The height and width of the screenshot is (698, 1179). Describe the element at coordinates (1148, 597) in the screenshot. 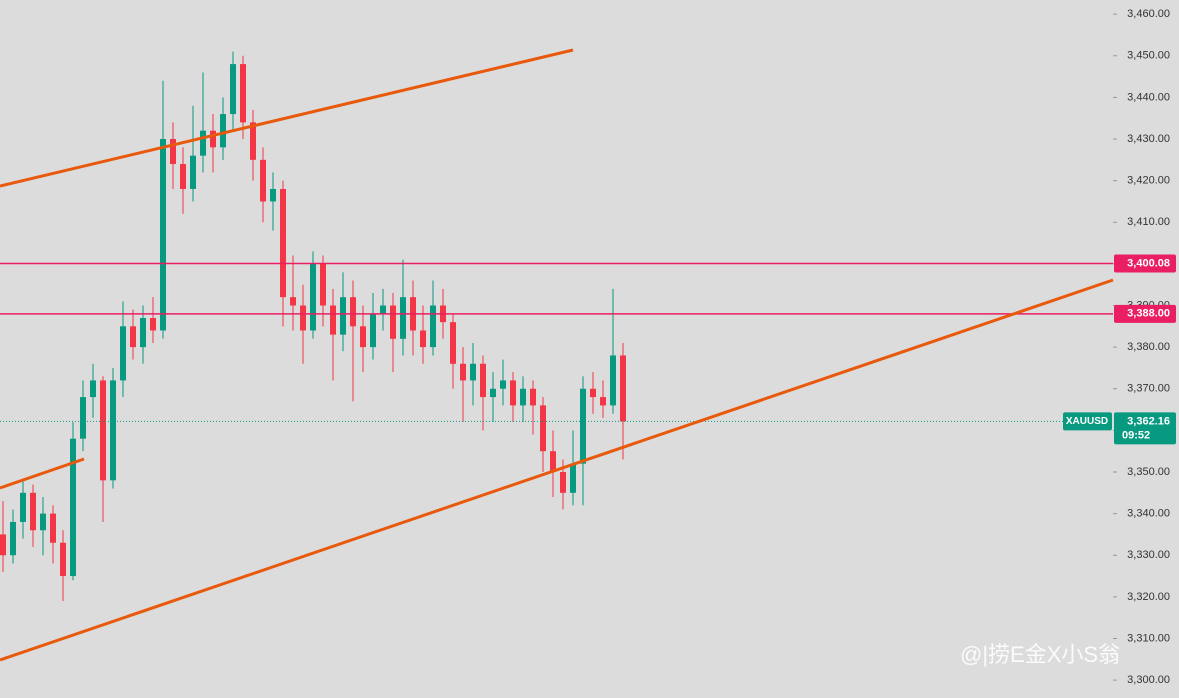

I see `y-tick-label: 3,320.00` at that location.